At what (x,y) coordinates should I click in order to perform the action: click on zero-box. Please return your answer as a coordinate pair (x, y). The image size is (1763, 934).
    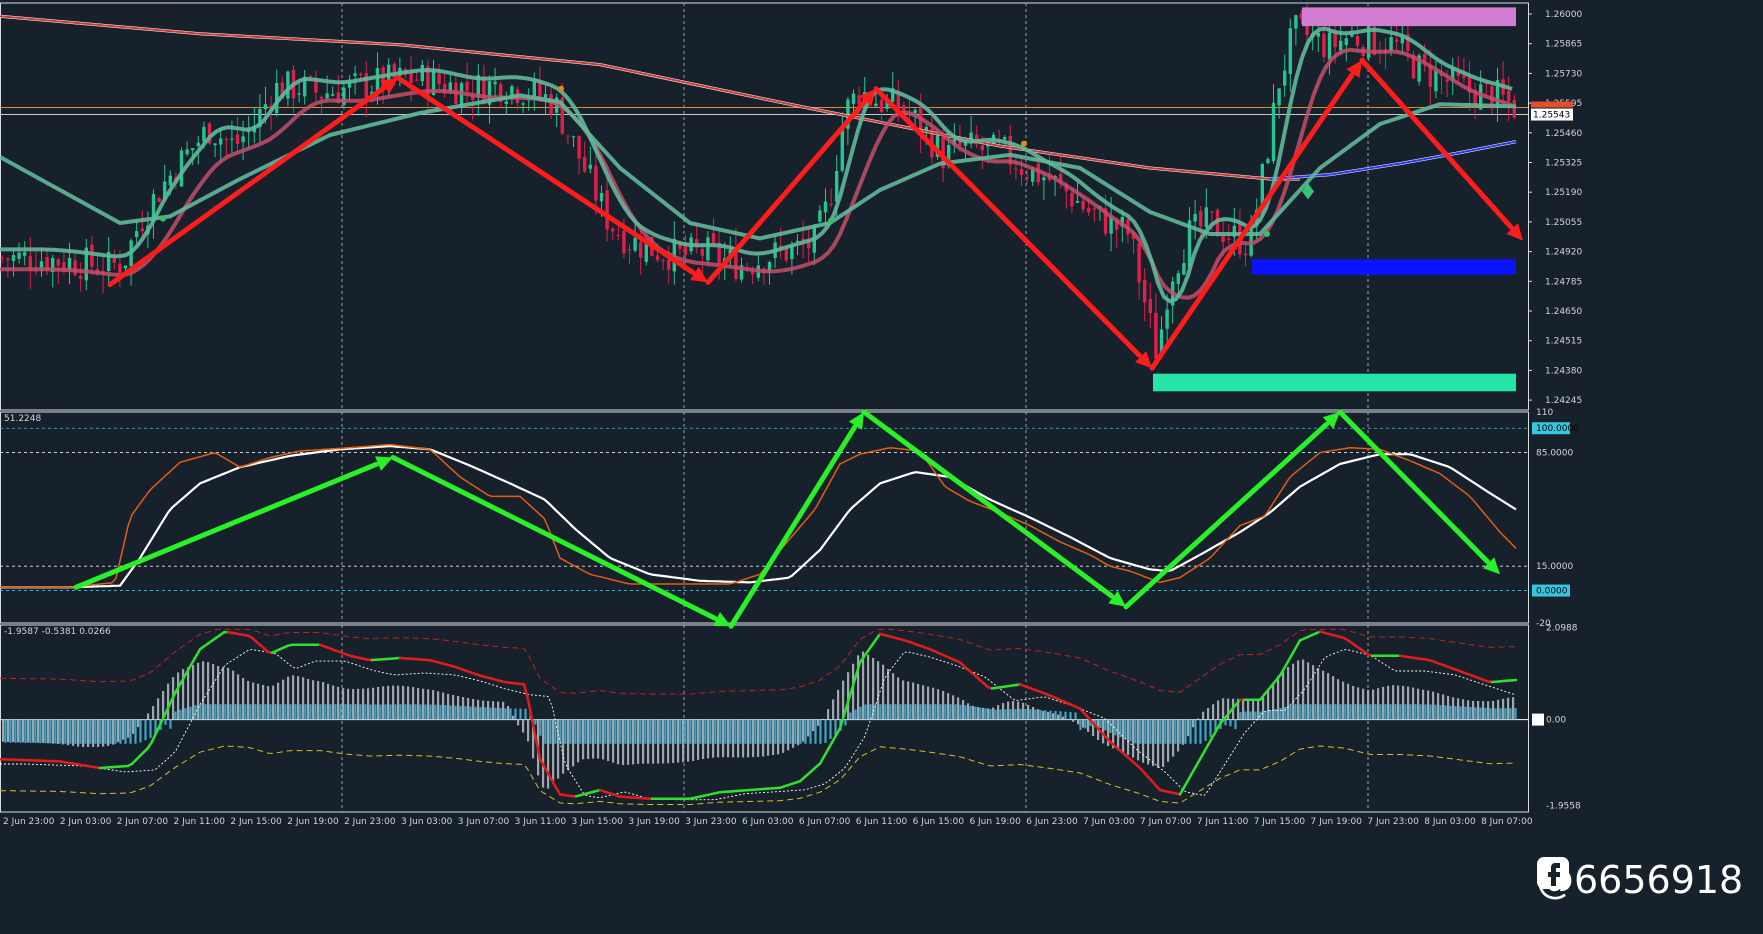
    Looking at the image, I should click on (1538, 719).